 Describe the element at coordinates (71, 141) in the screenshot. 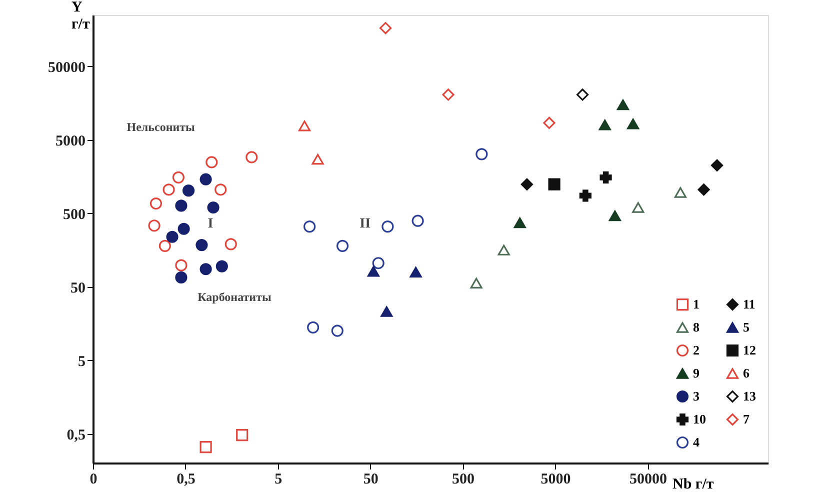

I see `y-tick-label: 5000` at that location.